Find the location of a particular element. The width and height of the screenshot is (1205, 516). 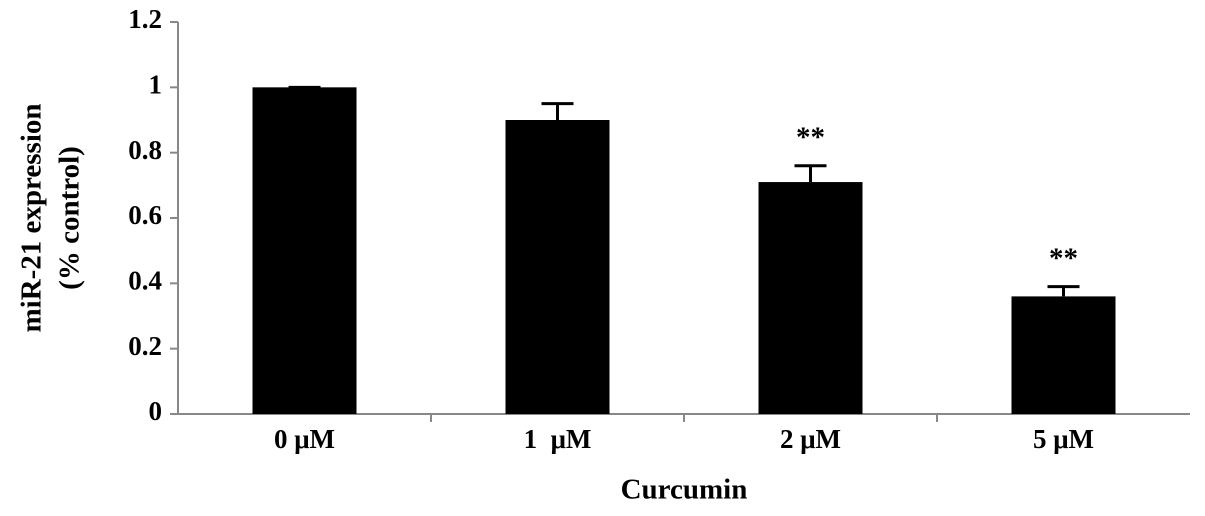

x-axis-label: Curcumin is located at coordinates (684, 490).